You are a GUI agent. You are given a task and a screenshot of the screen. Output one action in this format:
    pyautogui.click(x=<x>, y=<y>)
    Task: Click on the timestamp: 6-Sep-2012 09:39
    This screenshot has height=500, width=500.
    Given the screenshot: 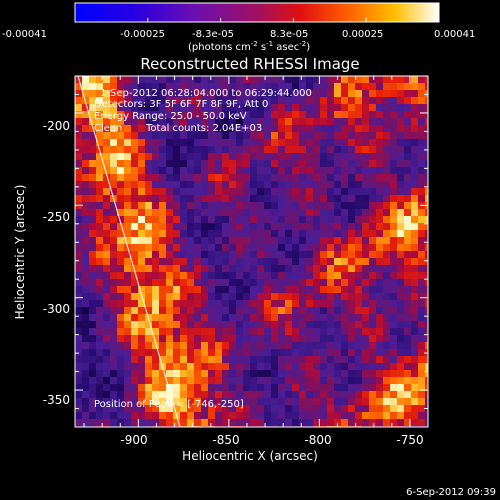 What is the action you would take?
    pyautogui.click(x=451, y=492)
    